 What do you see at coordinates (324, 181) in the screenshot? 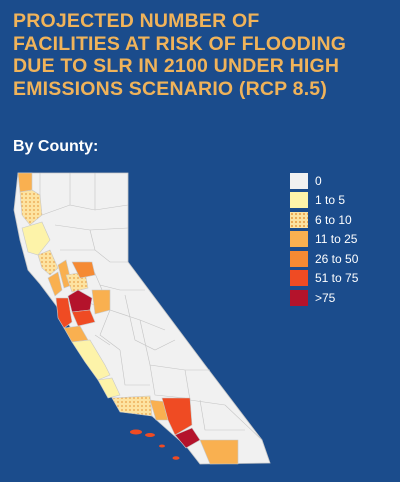
I see `legend-item: 0` at bounding box center [324, 181].